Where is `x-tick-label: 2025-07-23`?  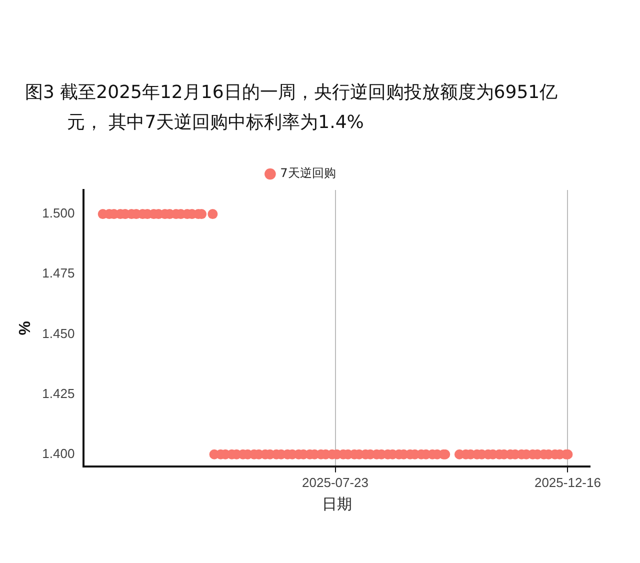 x-tick-label: 2025-07-23 is located at coordinates (335, 482).